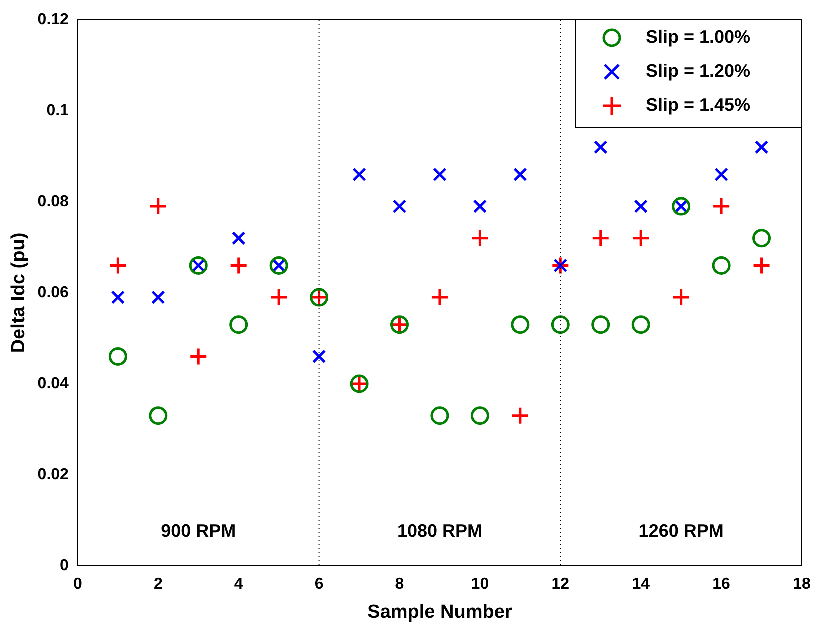 This screenshot has width=816, height=632. What do you see at coordinates (54, 475) in the screenshot?
I see `y-tick-label: 0.02` at bounding box center [54, 475].